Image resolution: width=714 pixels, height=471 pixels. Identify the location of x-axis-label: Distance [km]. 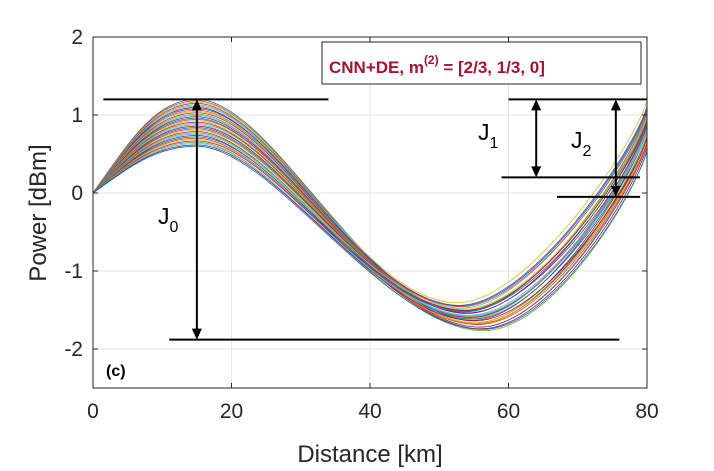
(369, 454).